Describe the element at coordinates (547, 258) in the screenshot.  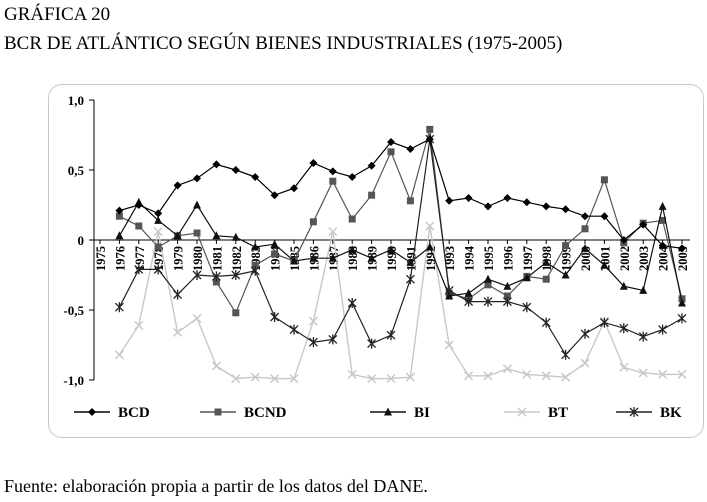
I see `x-tick-label: 1998` at that location.